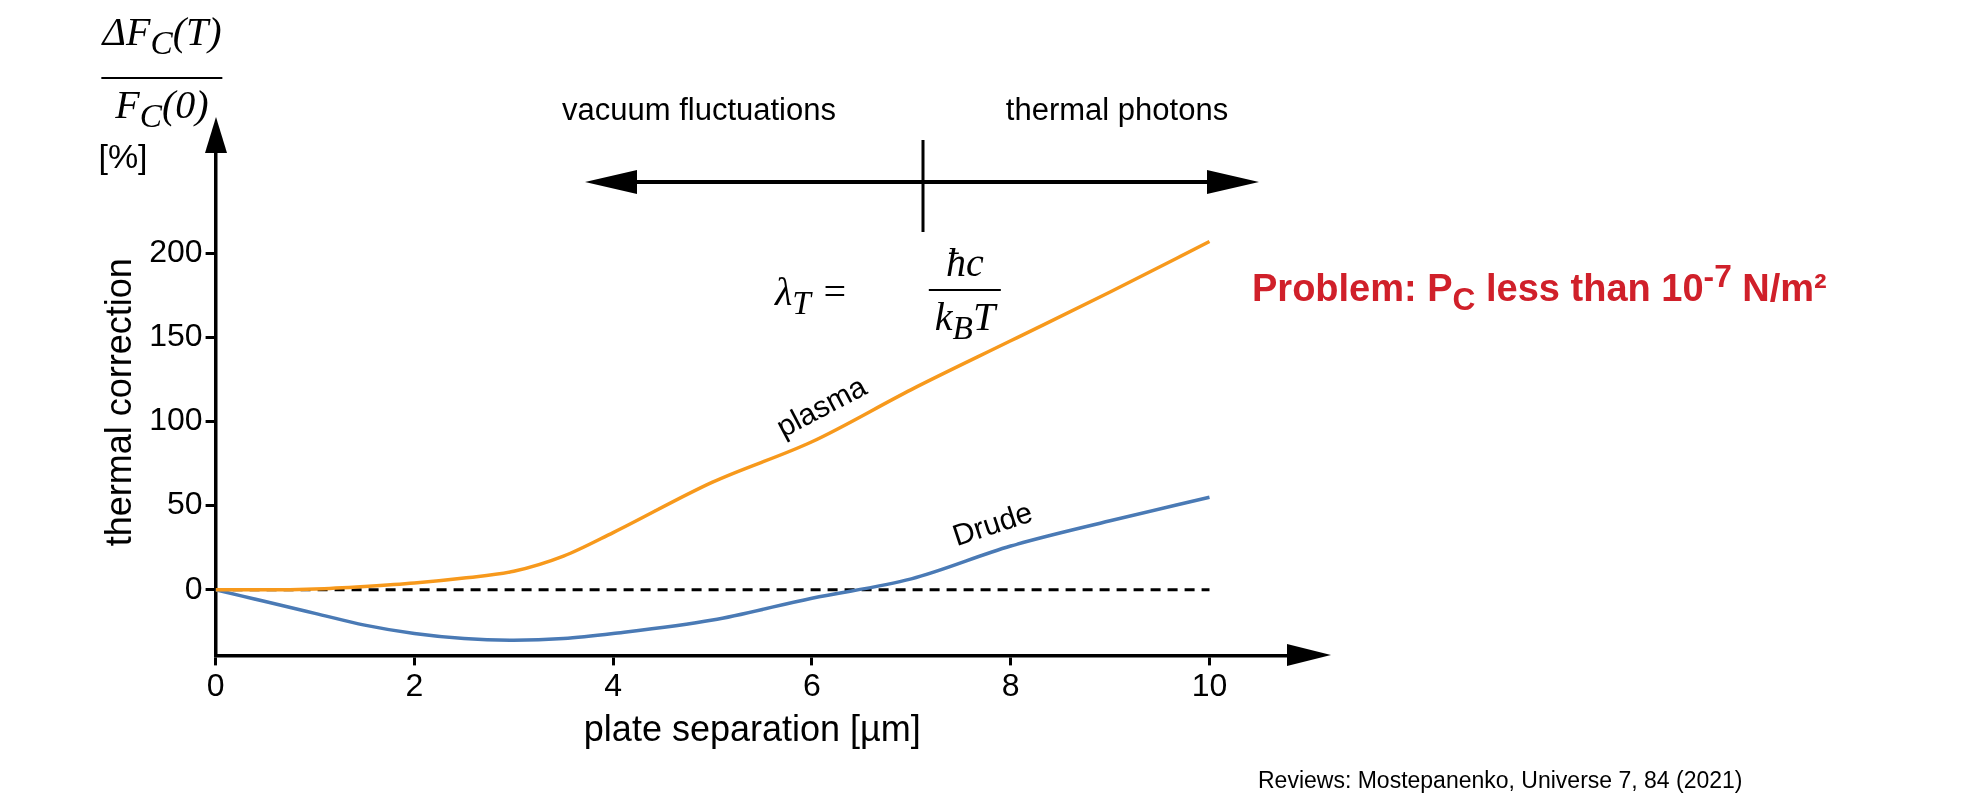 This screenshot has width=1968, height=802. What do you see at coordinates (1010, 685) in the screenshot?
I see `x-tick-label: 8` at bounding box center [1010, 685].